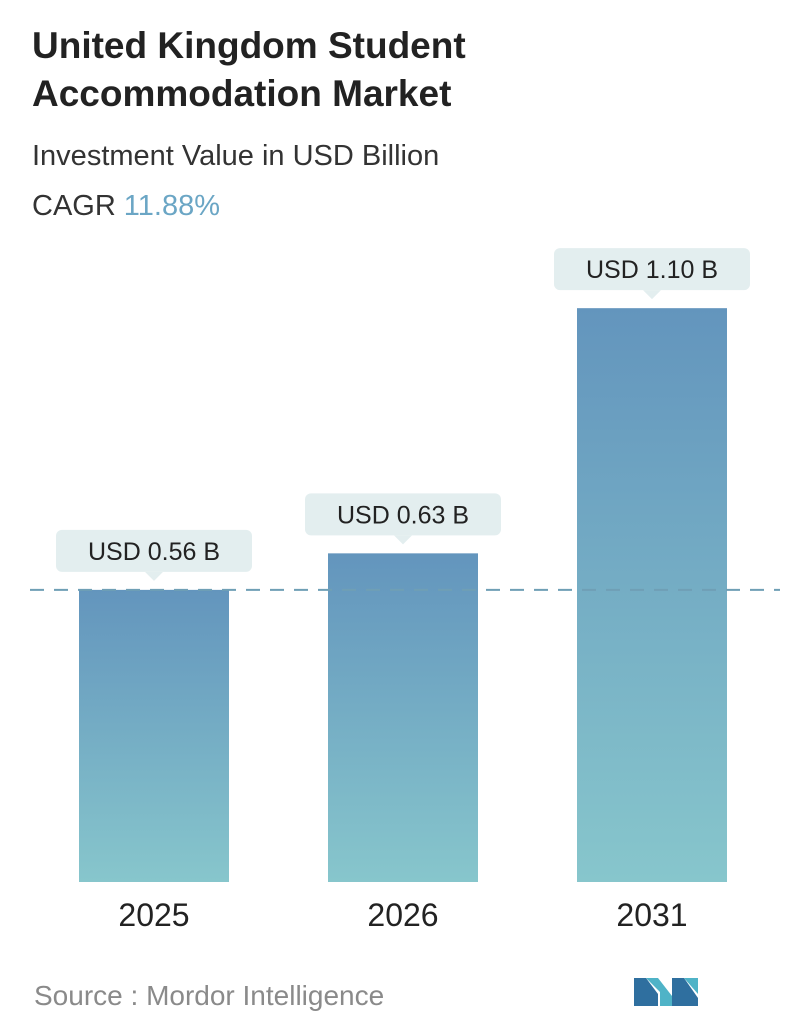 The height and width of the screenshot is (1034, 796). Describe the element at coordinates (74, 206) in the screenshot. I see `cagr-label: CAGR` at that location.